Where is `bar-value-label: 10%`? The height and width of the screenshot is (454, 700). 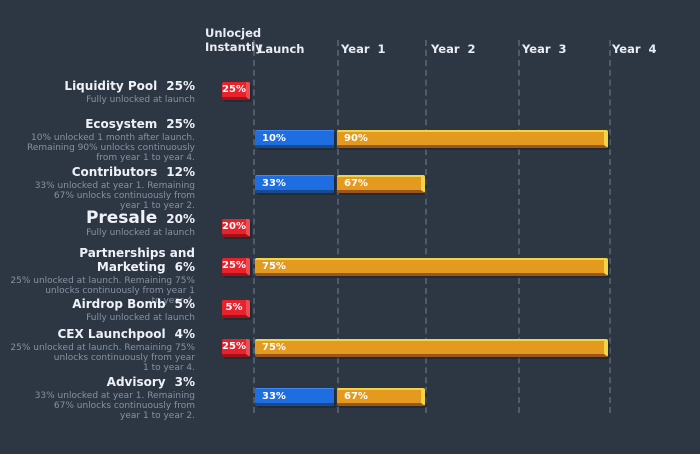 bar-value-label: 10% is located at coordinates (274, 138).